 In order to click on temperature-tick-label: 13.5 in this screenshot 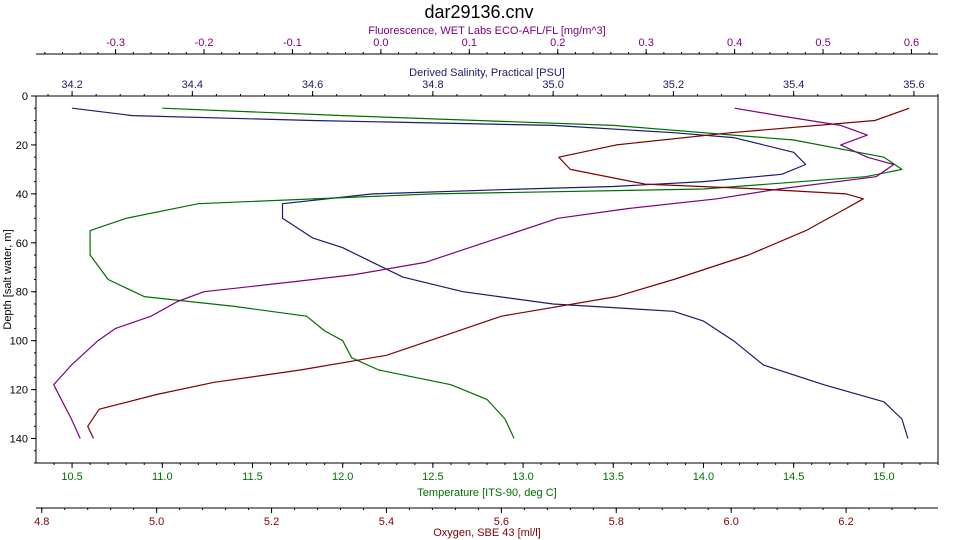, I will do `click(613, 477)`.